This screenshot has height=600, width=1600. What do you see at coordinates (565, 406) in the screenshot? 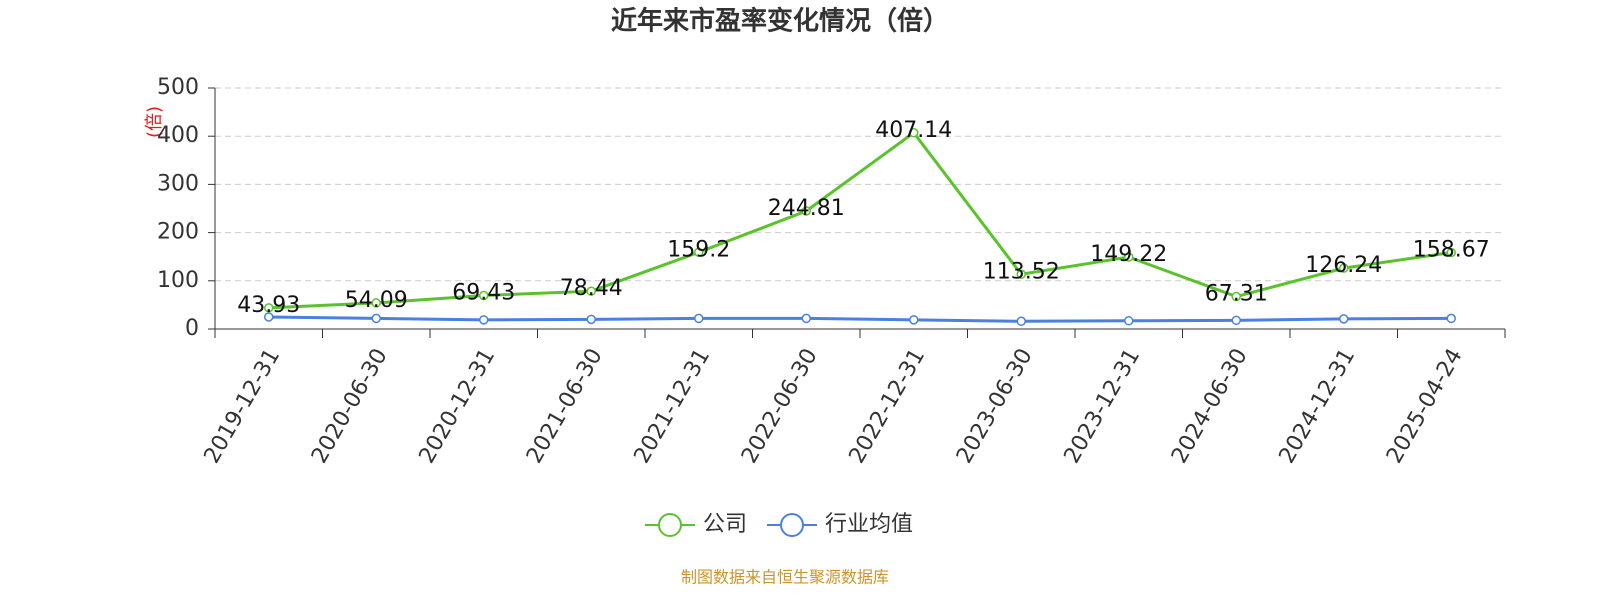
I see `x-tick-label: 2021-06-30` at bounding box center [565, 406].